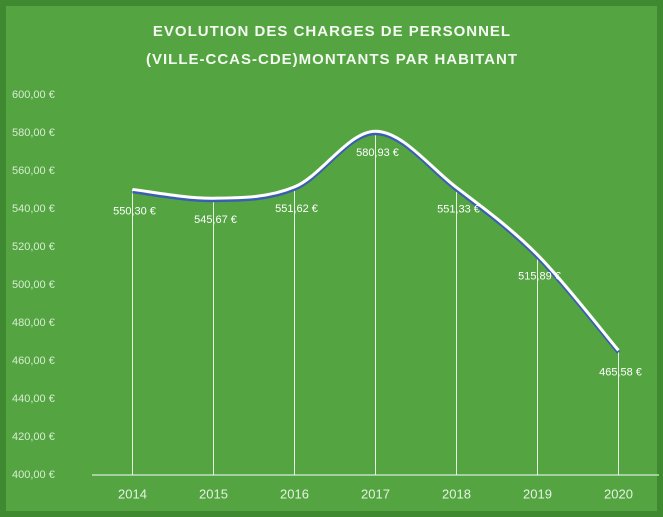  Describe the element at coordinates (213, 493) in the screenshot. I see `x-tick-label: 2015` at that location.